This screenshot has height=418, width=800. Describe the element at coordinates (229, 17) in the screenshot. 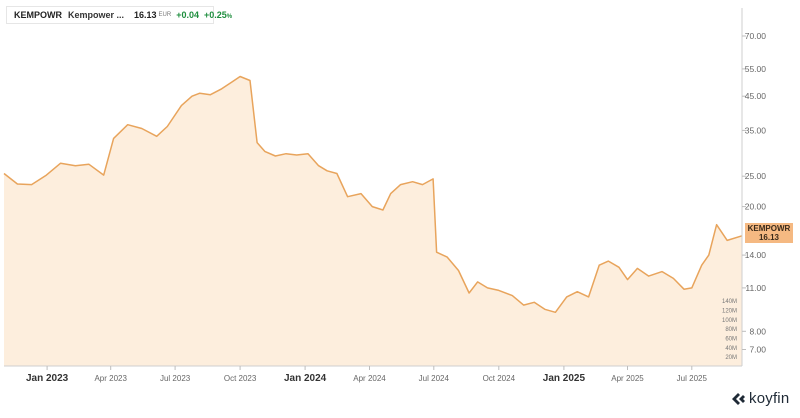

I see `legend-pct-sign: %` at that location.